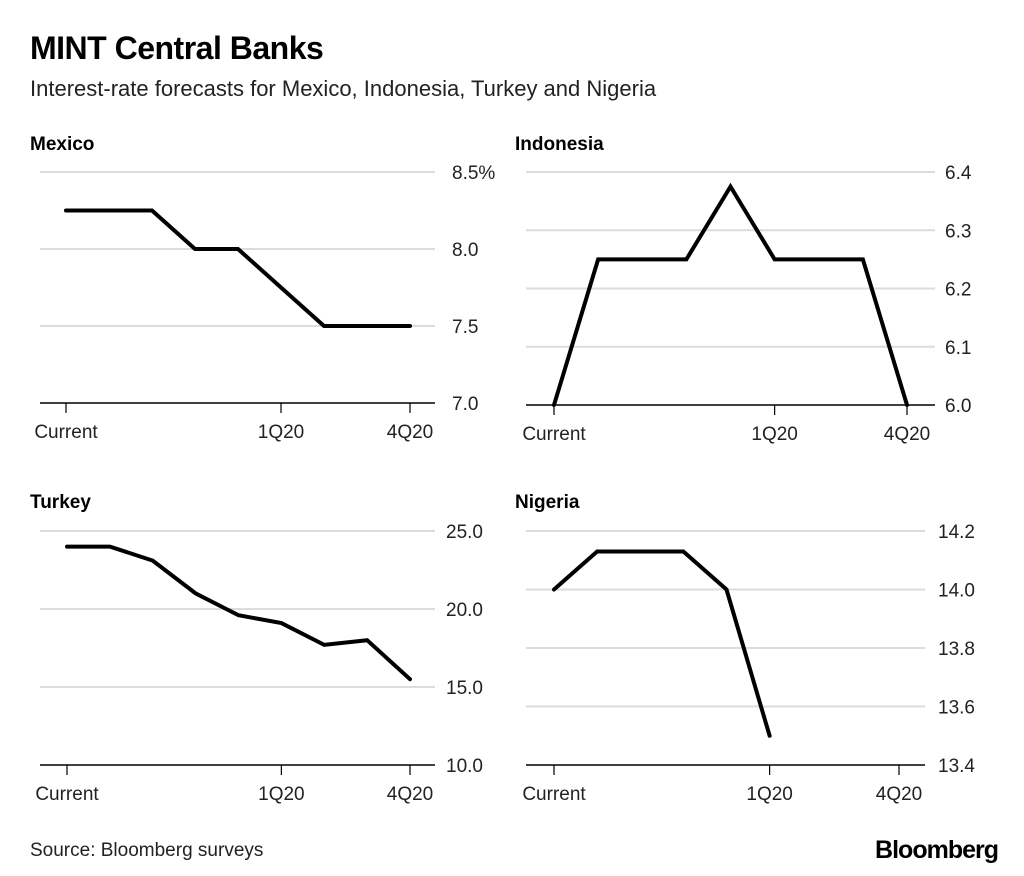  What do you see at coordinates (465, 404) in the screenshot?
I see `y-tick-label: 7.0` at bounding box center [465, 404].